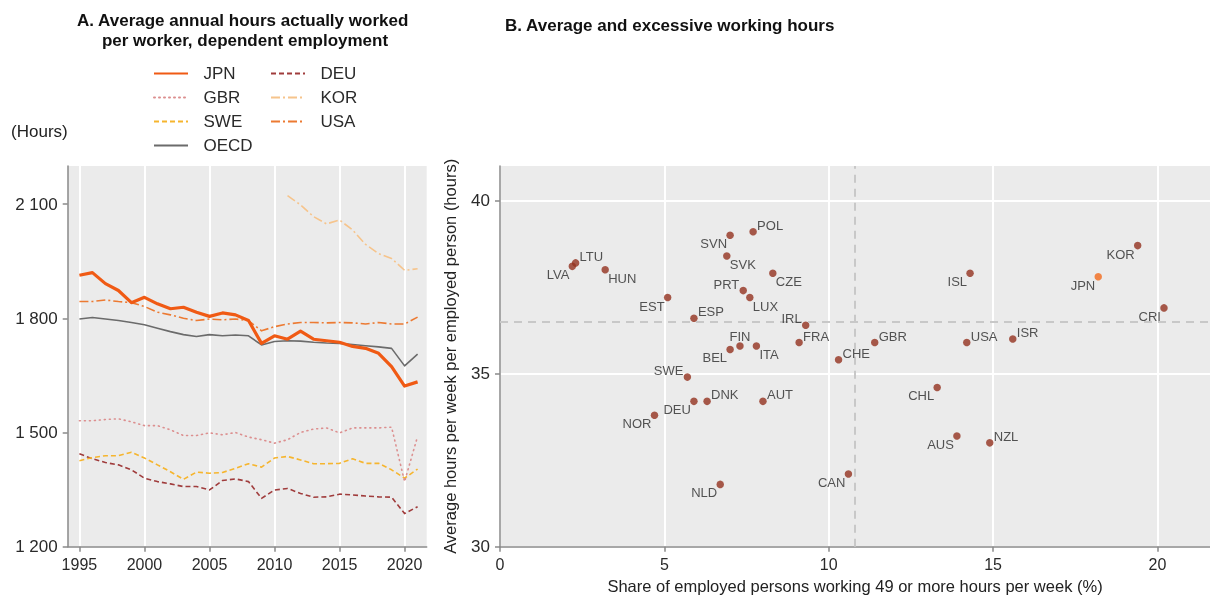  What do you see at coordinates (921, 396) in the screenshot?
I see `annotation: CHL` at bounding box center [921, 396].